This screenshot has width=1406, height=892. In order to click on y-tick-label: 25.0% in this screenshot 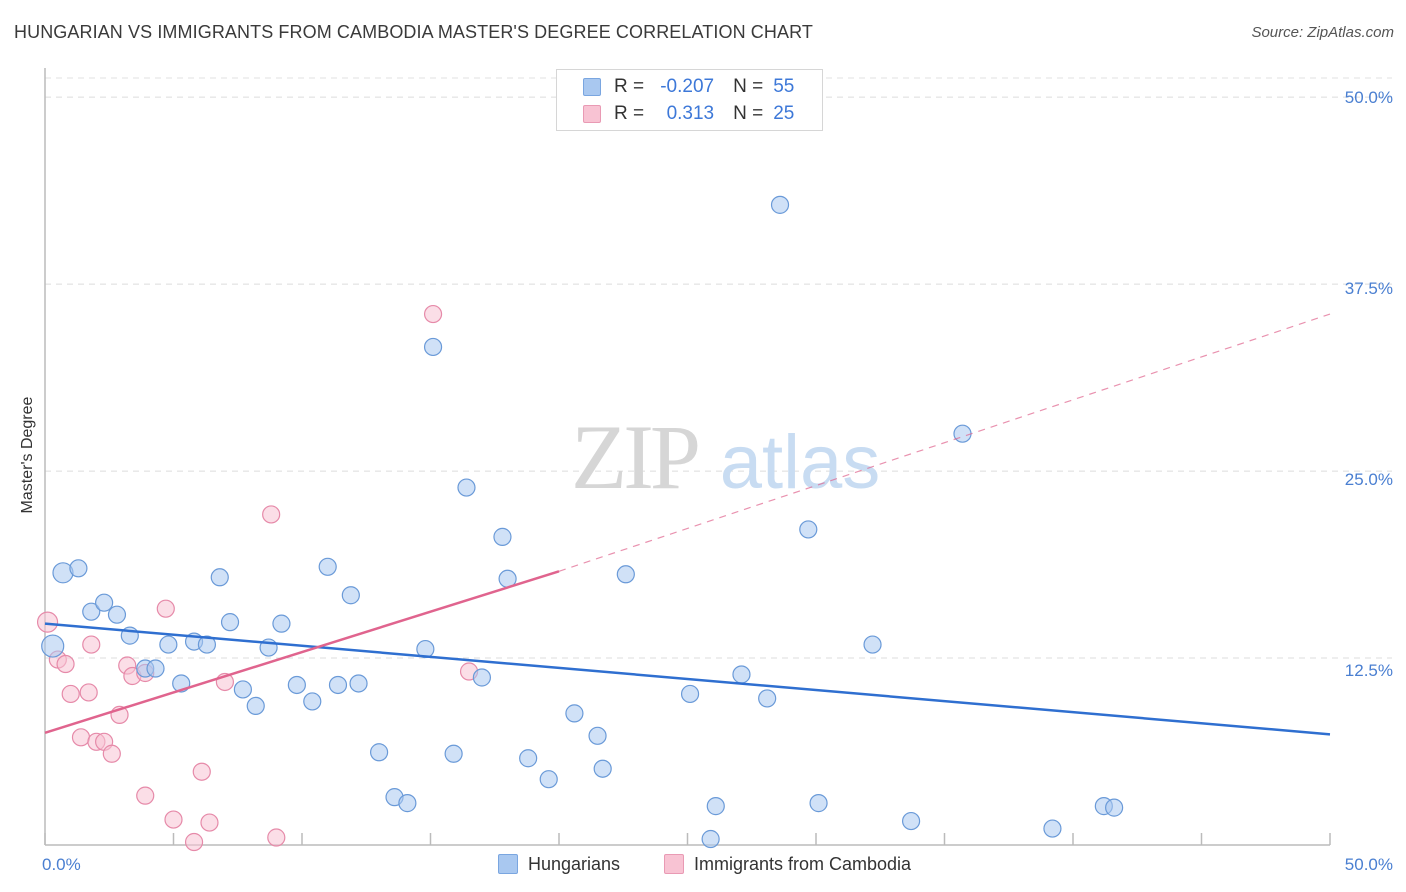, I will do `click(1369, 479)`.